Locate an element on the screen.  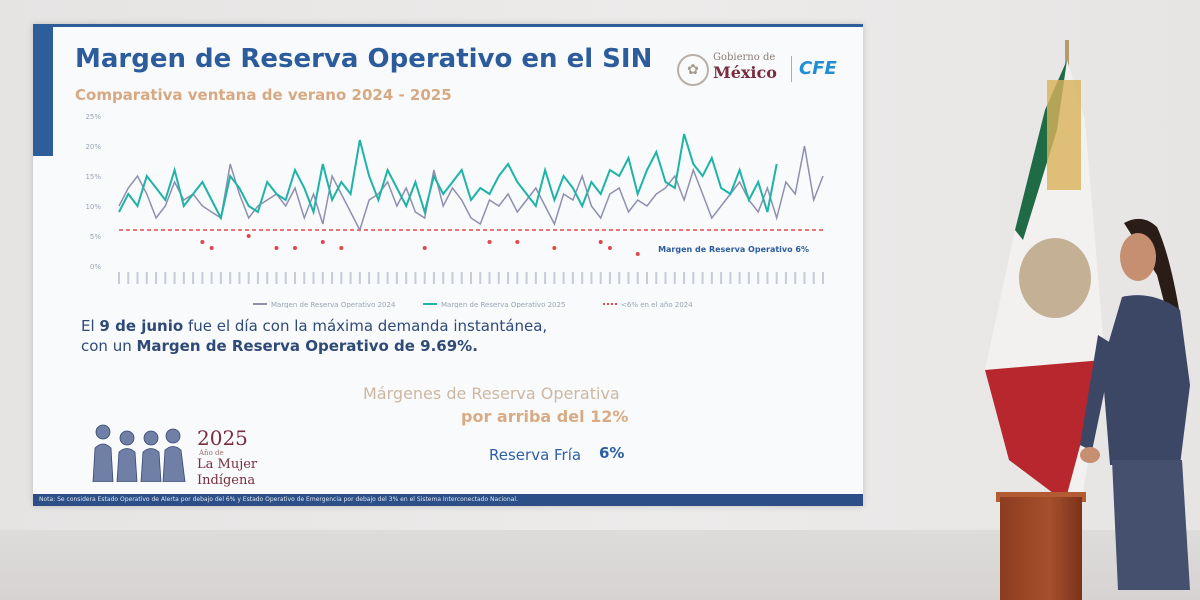
legend-label: <6% en el año 2024 is located at coordinates (657, 304).